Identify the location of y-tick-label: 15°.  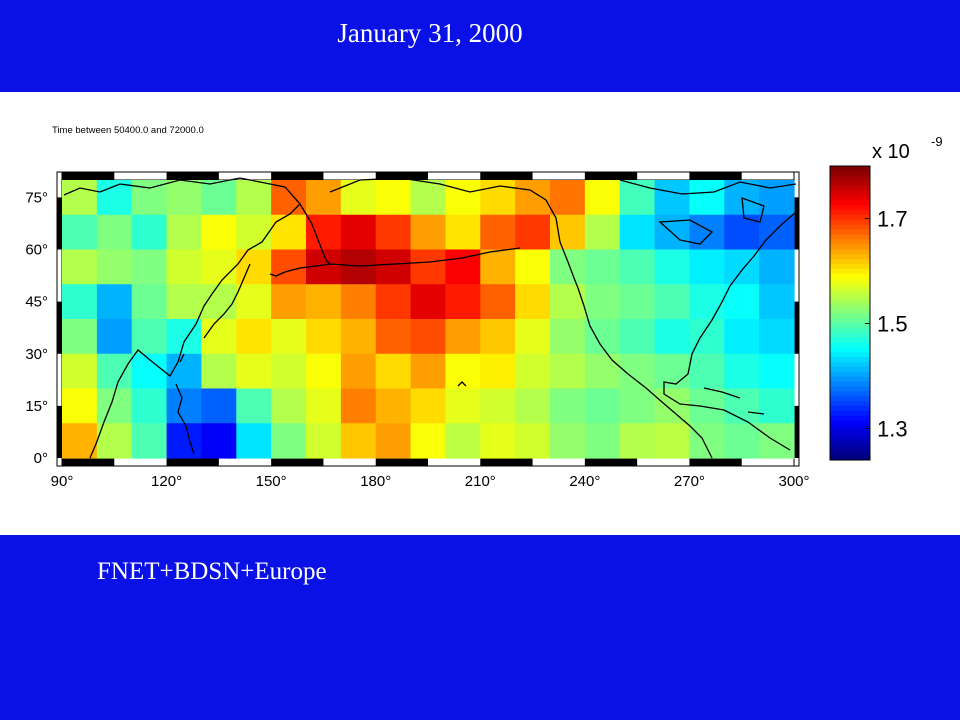
(36, 406).